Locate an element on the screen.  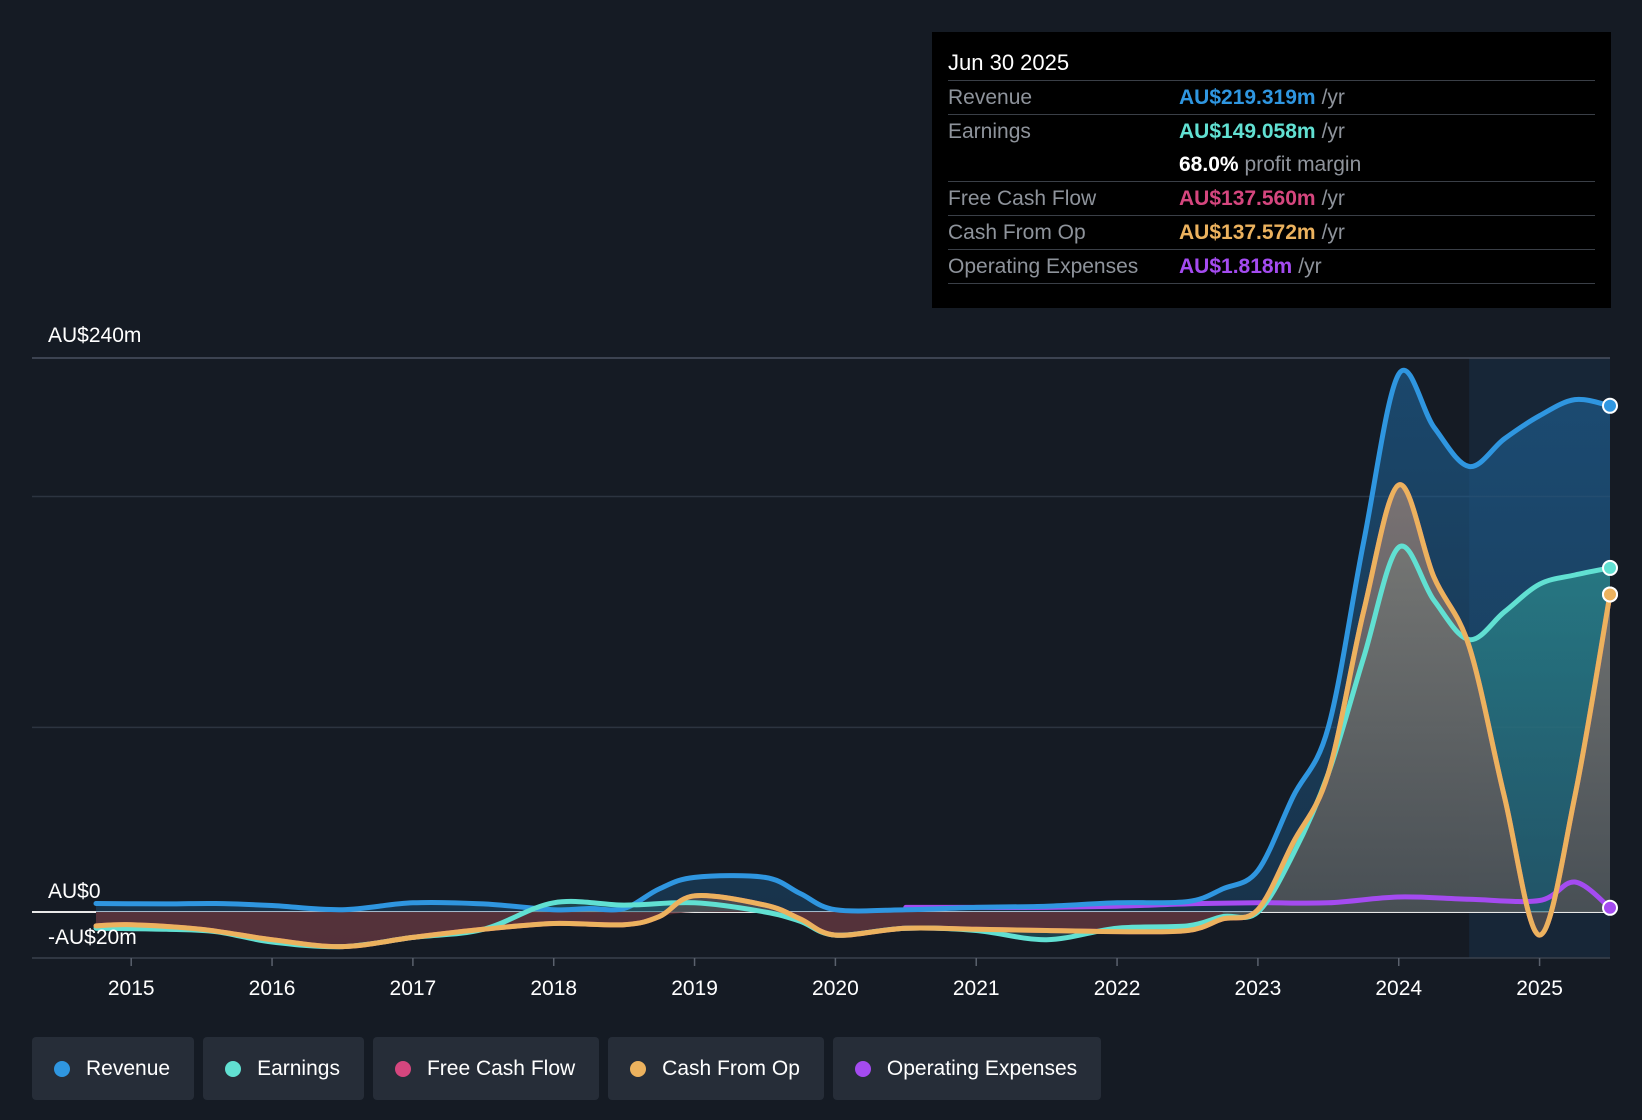
end-marker-operating-expenses is located at coordinates (1610, 907).